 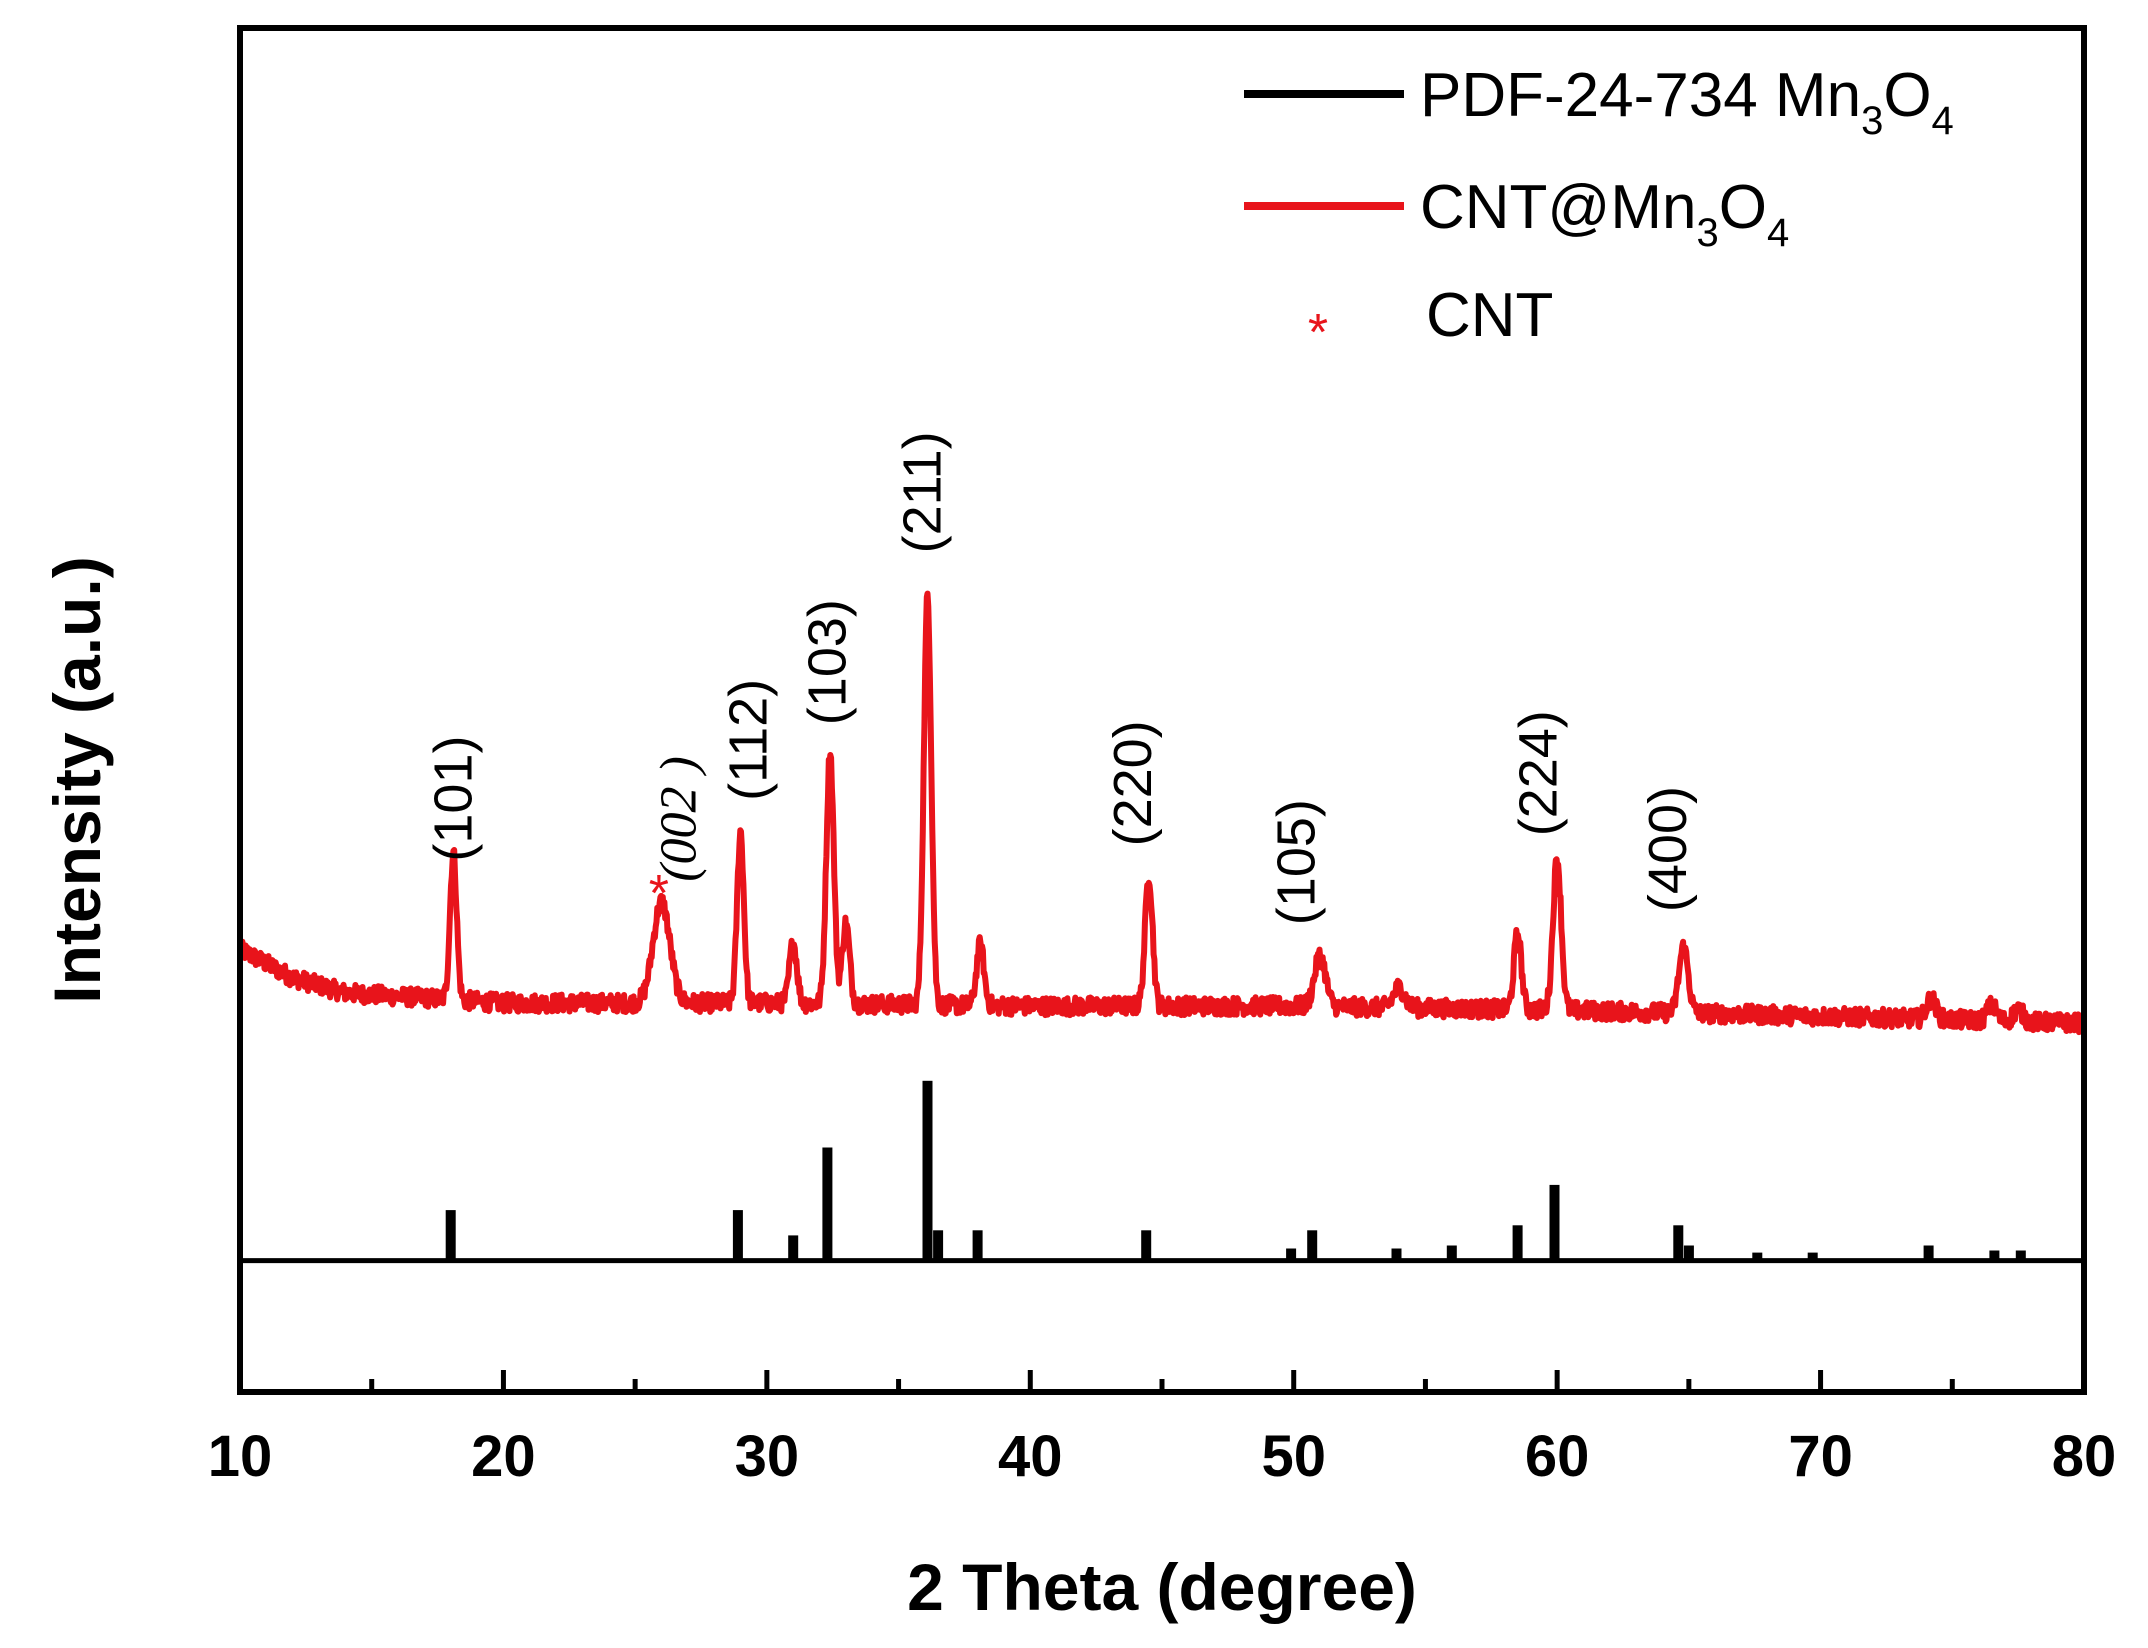 I want to click on x-tick-label: 50, so click(x=1293, y=1456).